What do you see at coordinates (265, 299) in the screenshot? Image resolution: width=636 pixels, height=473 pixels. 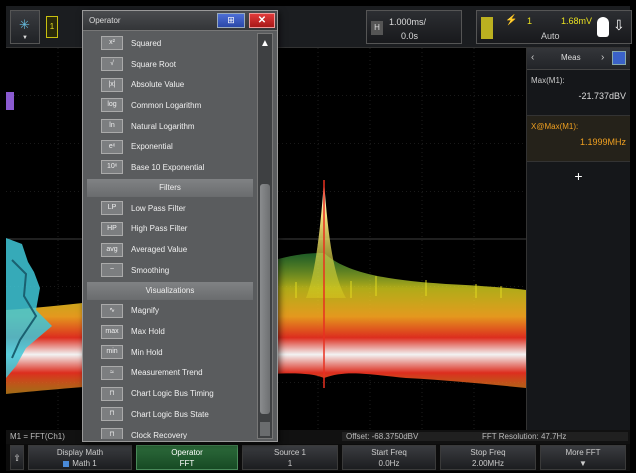 I see `scroll-thumb` at bounding box center [265, 299].